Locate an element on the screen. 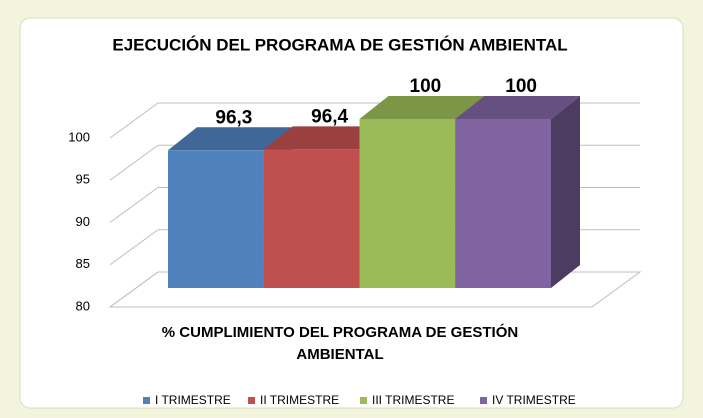  bar-side is located at coordinates (565, 192).